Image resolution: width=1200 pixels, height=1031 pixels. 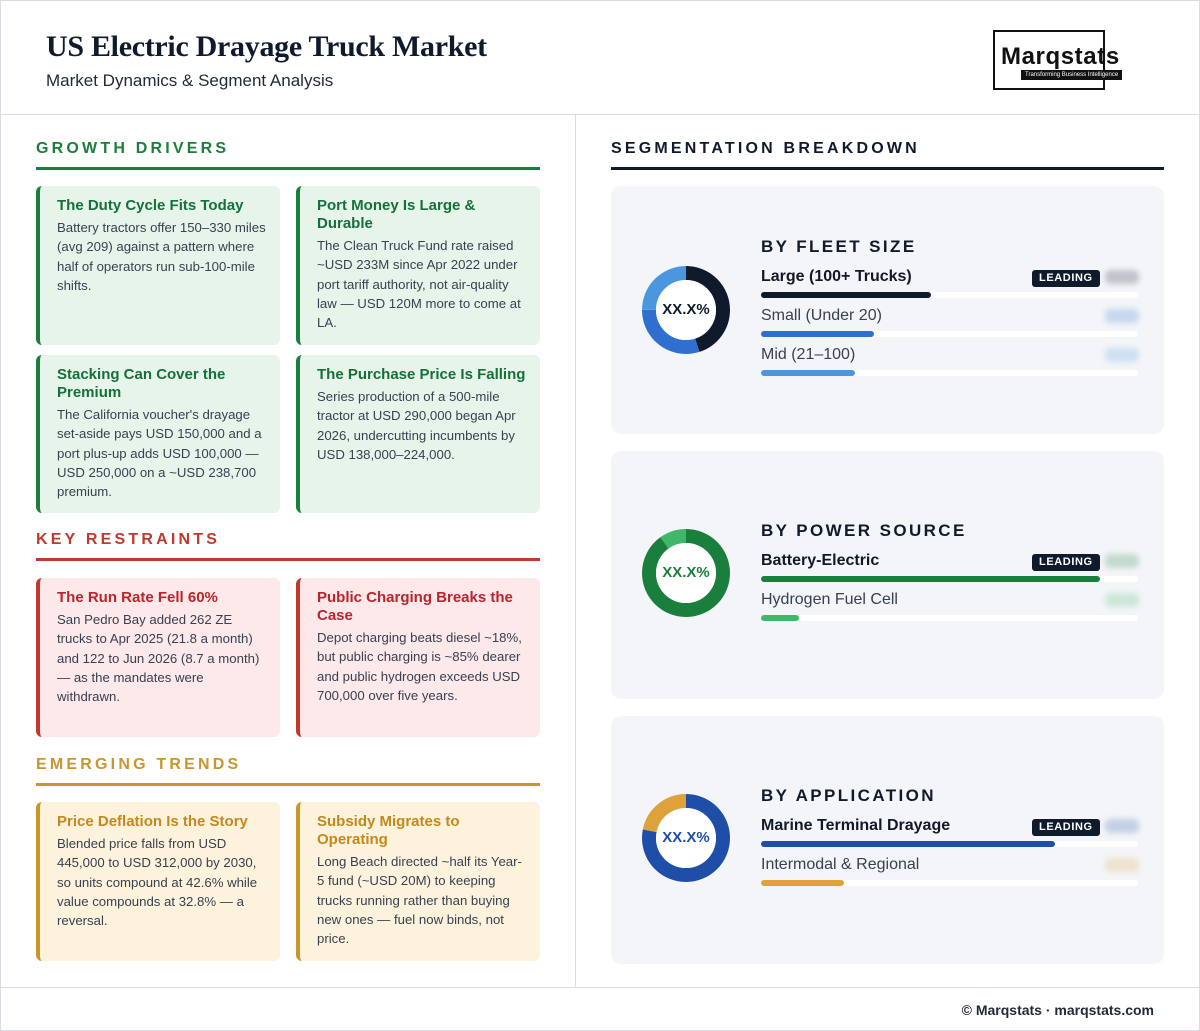 What do you see at coordinates (1072, 75) in the screenshot?
I see `logo-tagline: Transforming Business Intelligence` at bounding box center [1072, 75].